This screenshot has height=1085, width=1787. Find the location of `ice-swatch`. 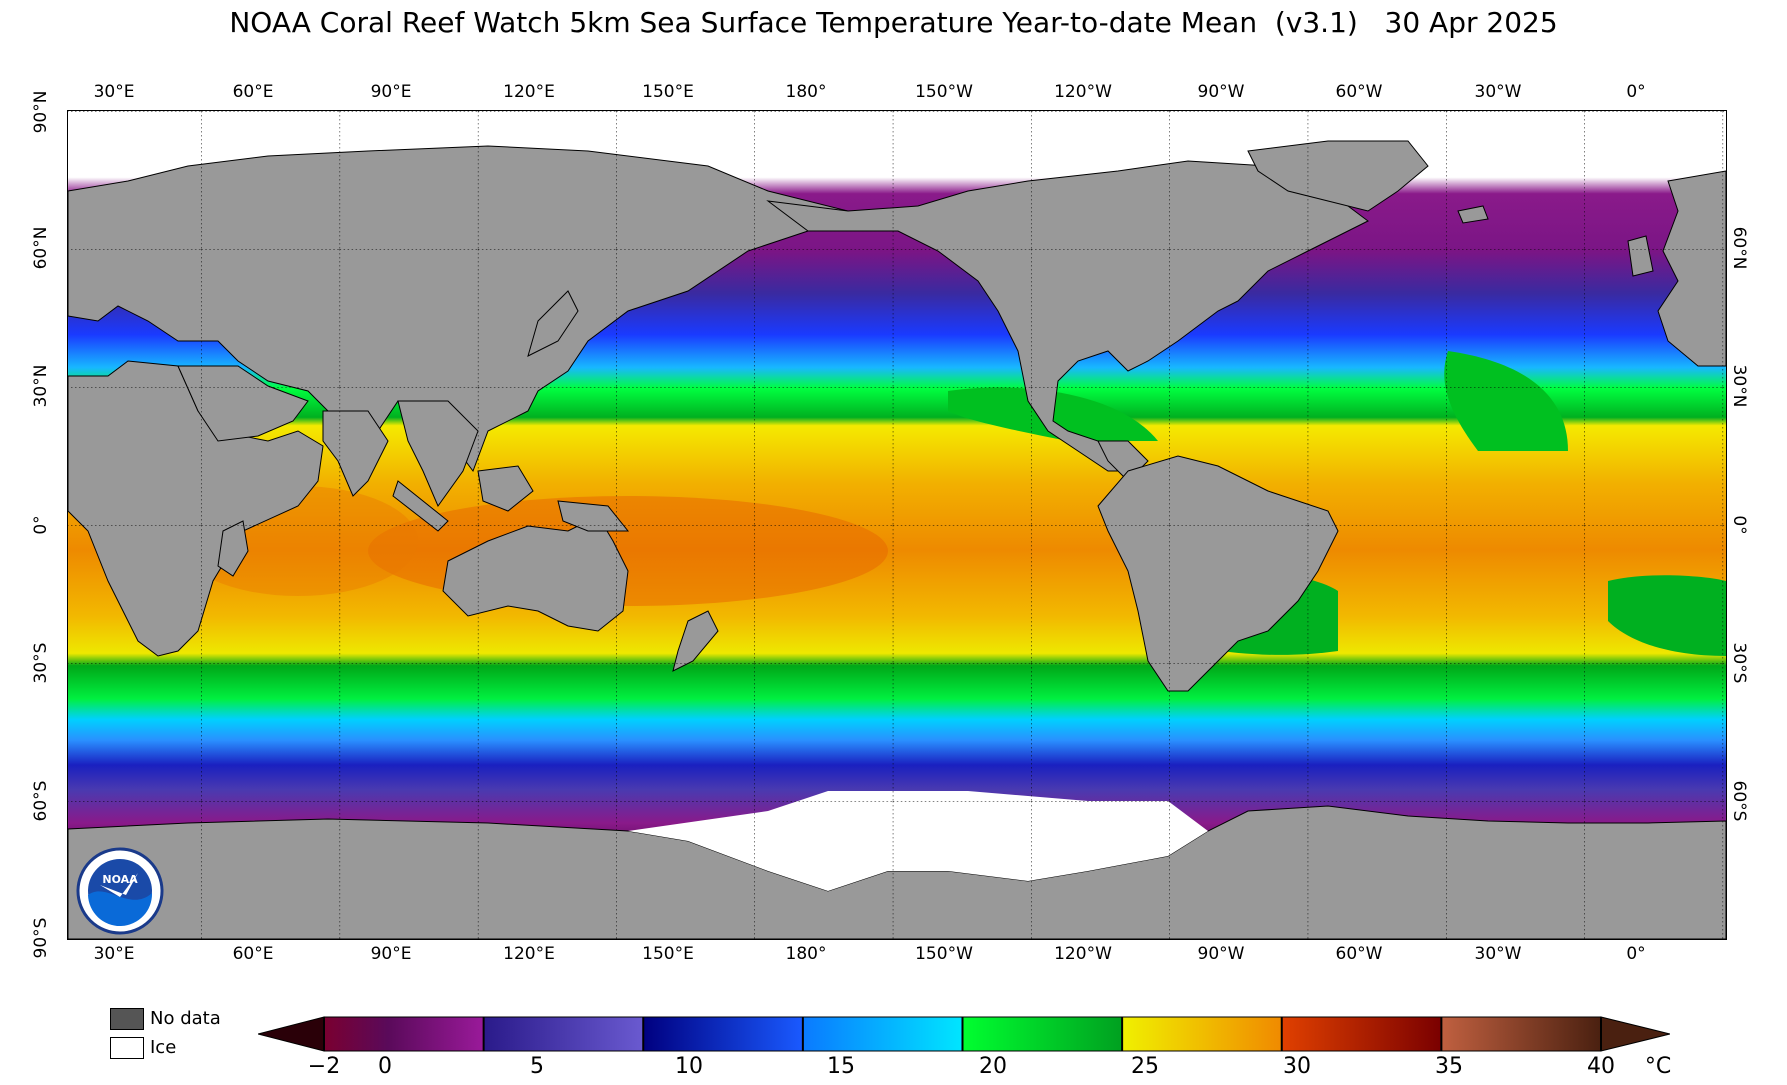

ice-swatch is located at coordinates (127, 1048).